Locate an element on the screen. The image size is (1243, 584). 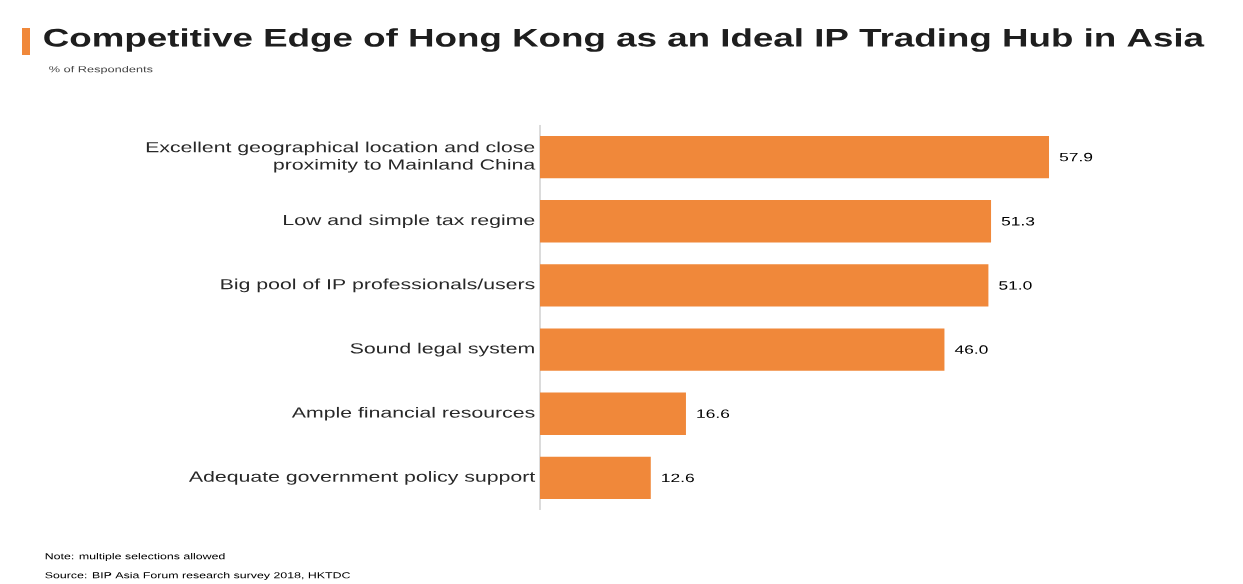
y-tick-label: Excellent geographical location and close proximity to Mainland China is located at coordinates (341, 157).